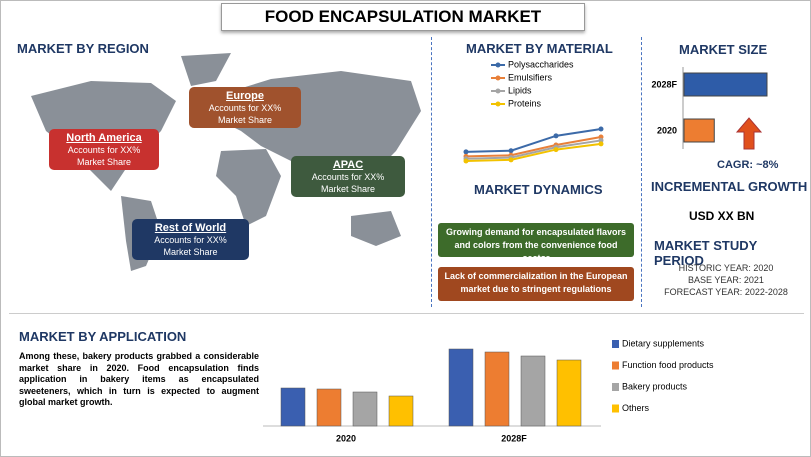 Image resolution: width=811 pixels, height=457 pixels. Describe the element at coordinates (655, 386) in the screenshot. I see `legend-label: Bakery products` at that location.